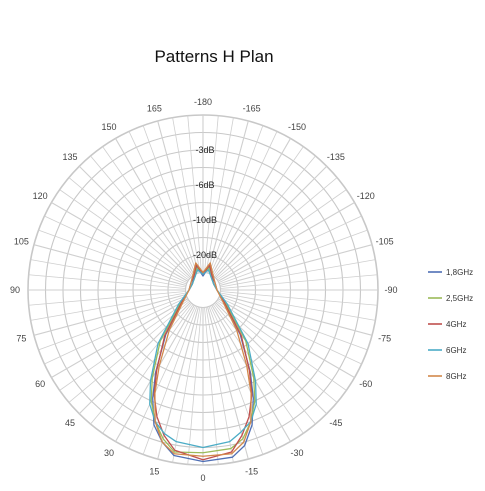 This screenshot has height=491, width=485. What do you see at coordinates (70, 423) in the screenshot?
I see `angle-tick-label: 45` at bounding box center [70, 423].